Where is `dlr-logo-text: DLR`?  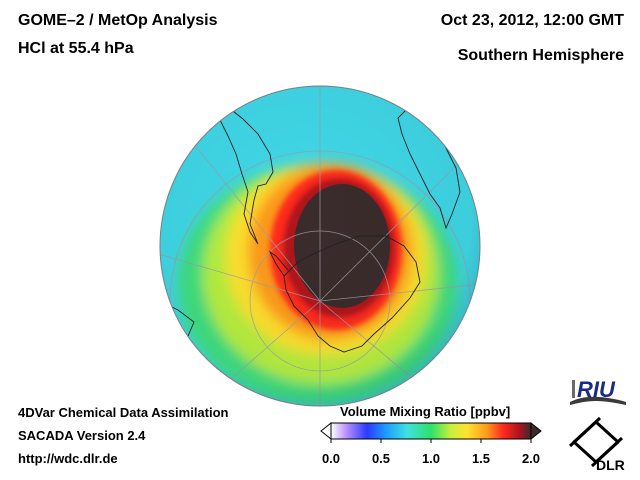
dlr-logo-text: DLR is located at coordinates (610, 464).